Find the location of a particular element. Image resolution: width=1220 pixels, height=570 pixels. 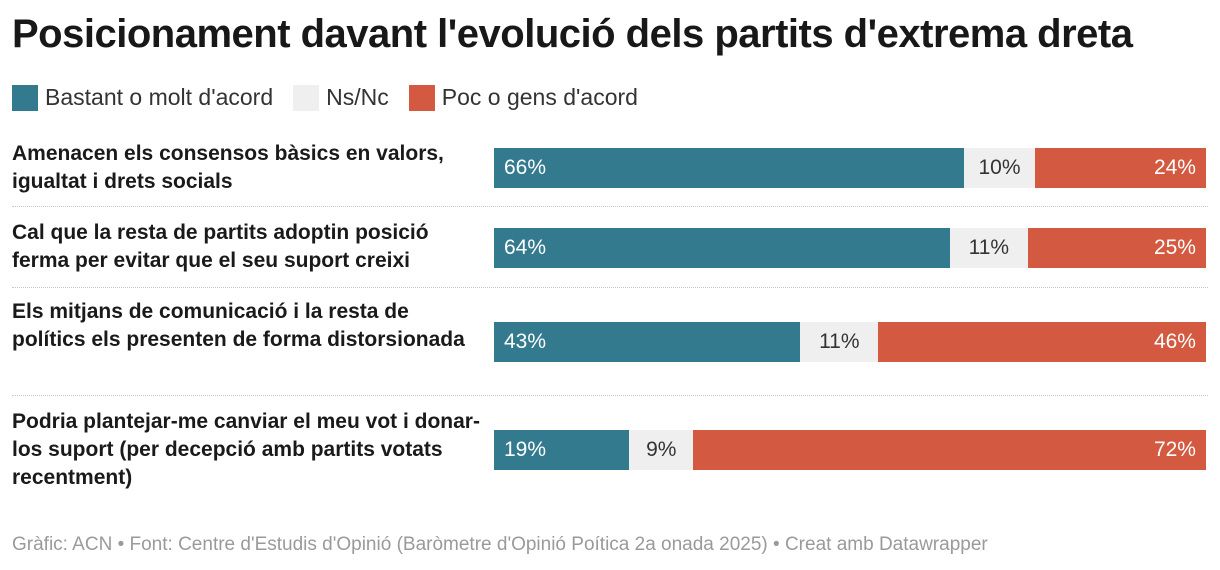

bar-segment-agree-2: 64% is located at coordinates (722, 248).